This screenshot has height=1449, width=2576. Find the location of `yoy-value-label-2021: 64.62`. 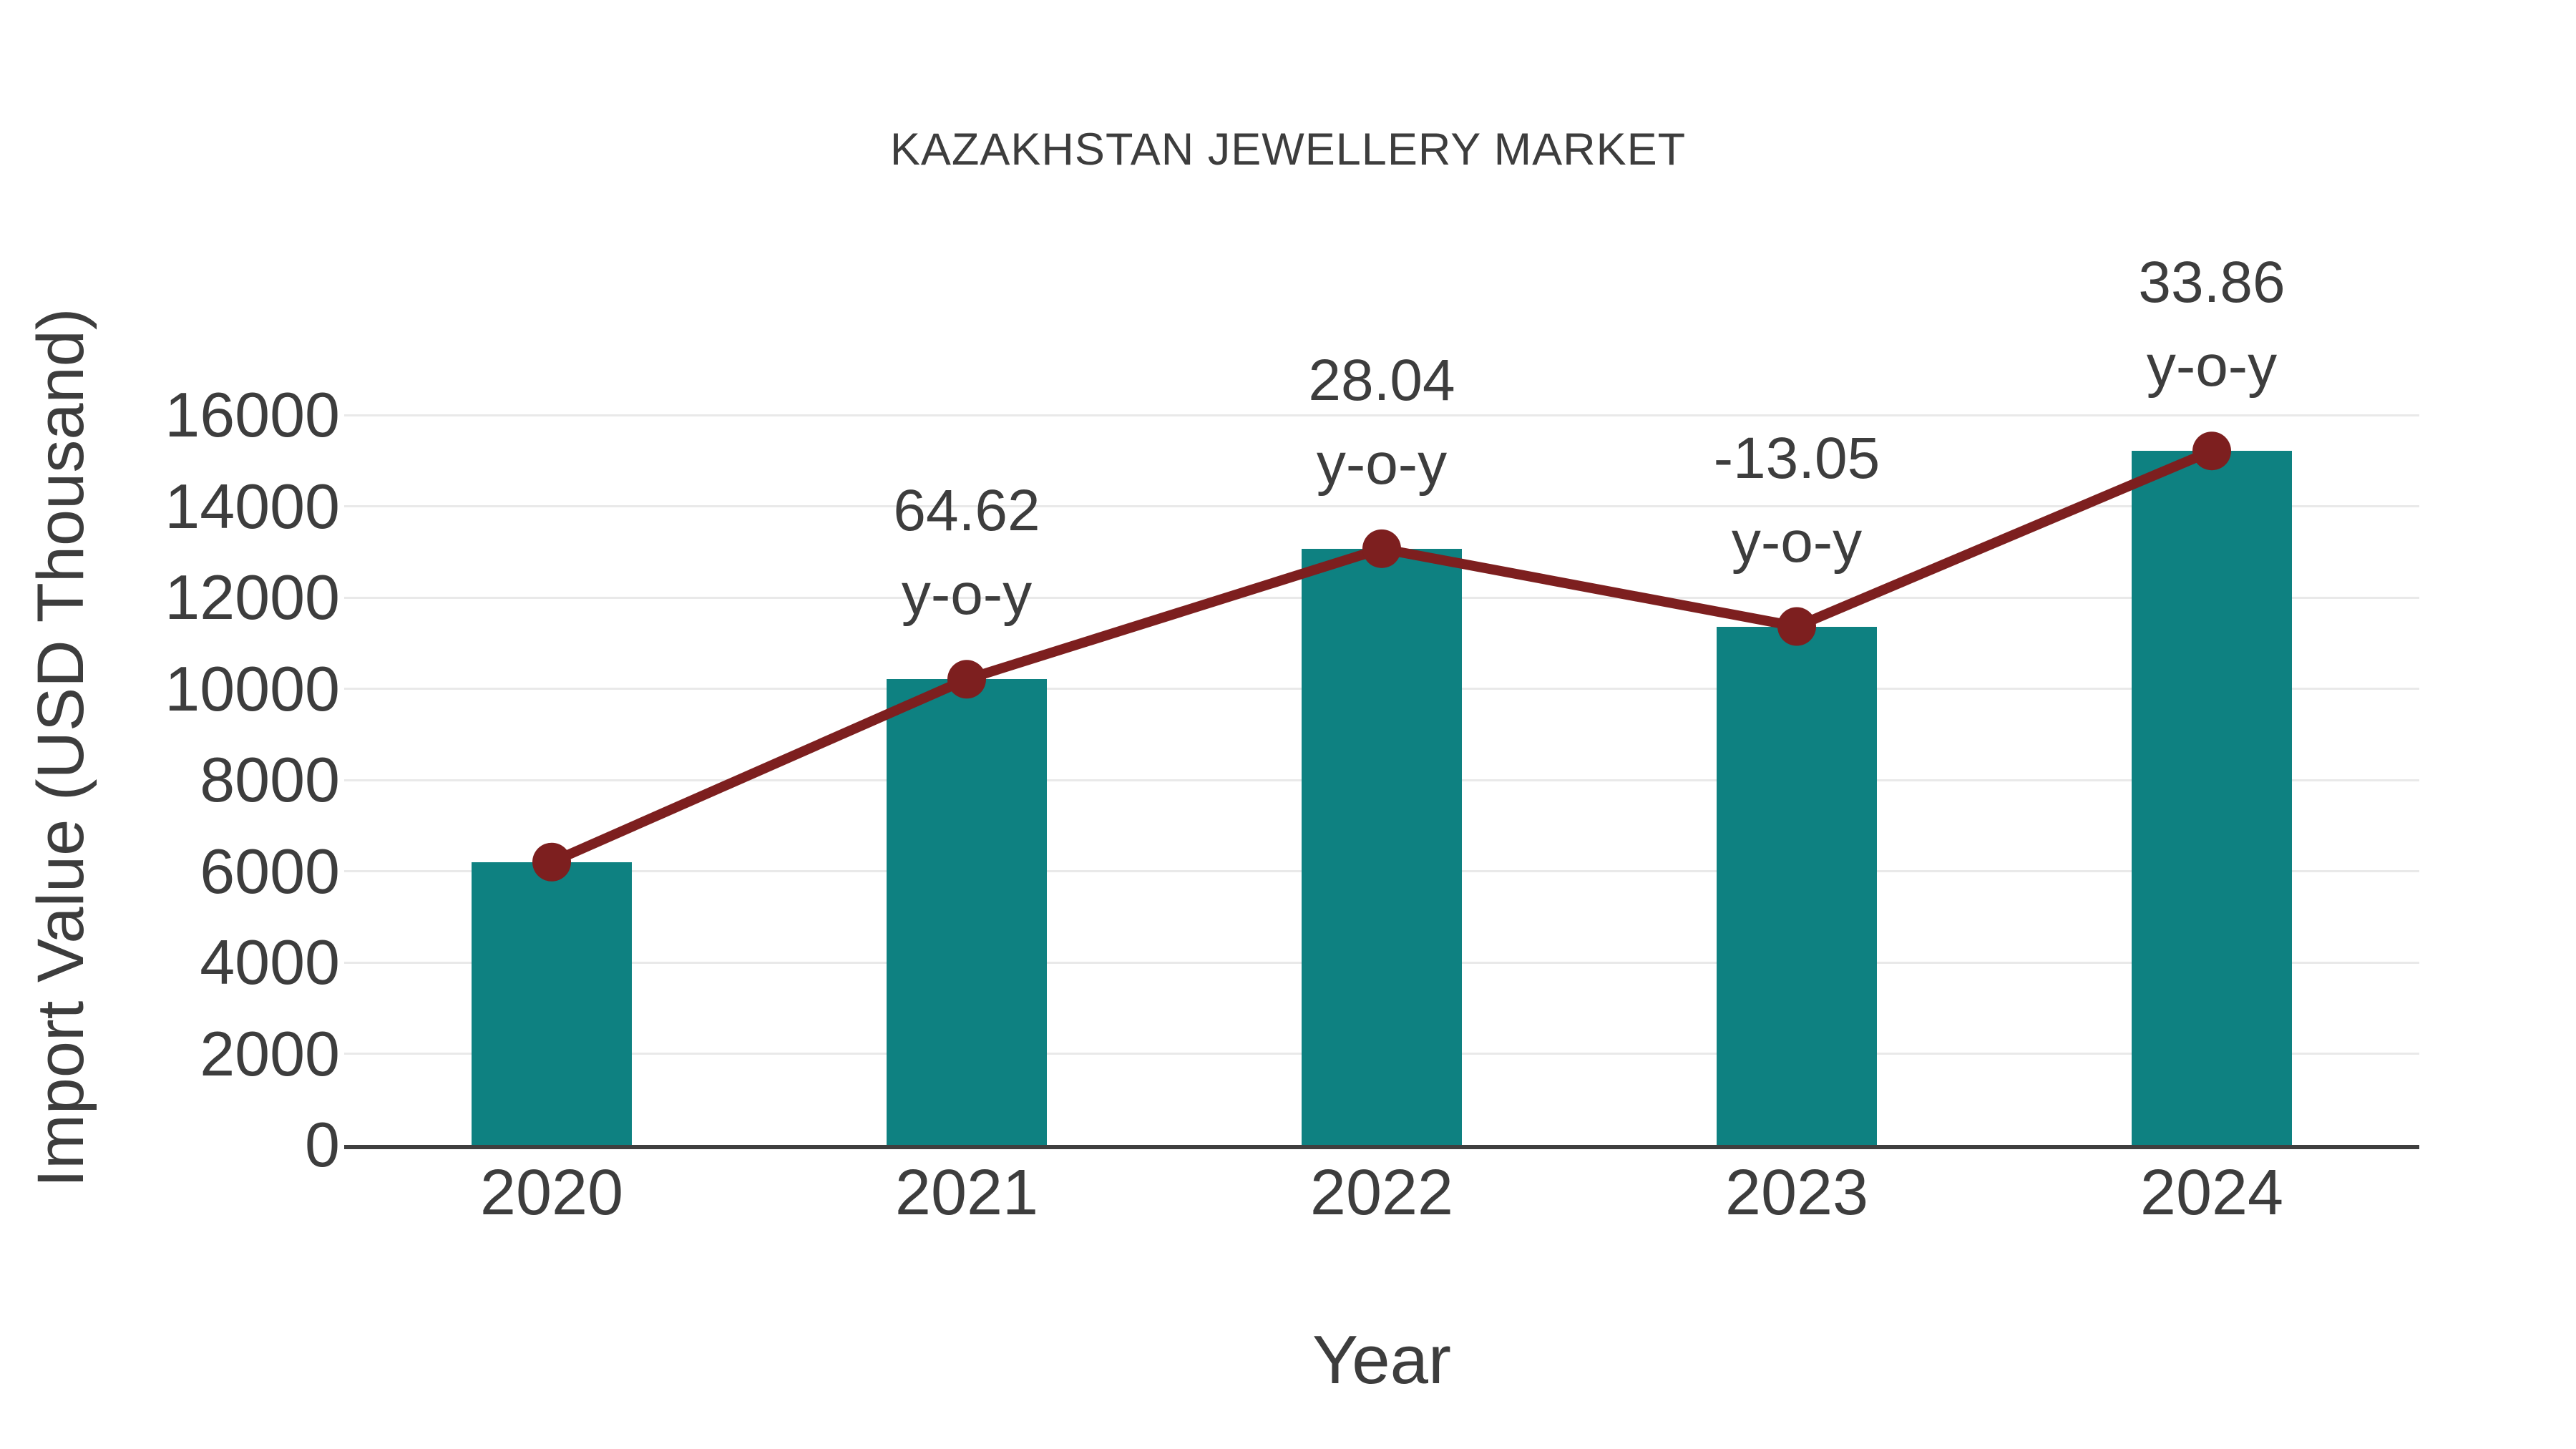

yoy-value-label-2021: 64.62 is located at coordinates (966, 511).